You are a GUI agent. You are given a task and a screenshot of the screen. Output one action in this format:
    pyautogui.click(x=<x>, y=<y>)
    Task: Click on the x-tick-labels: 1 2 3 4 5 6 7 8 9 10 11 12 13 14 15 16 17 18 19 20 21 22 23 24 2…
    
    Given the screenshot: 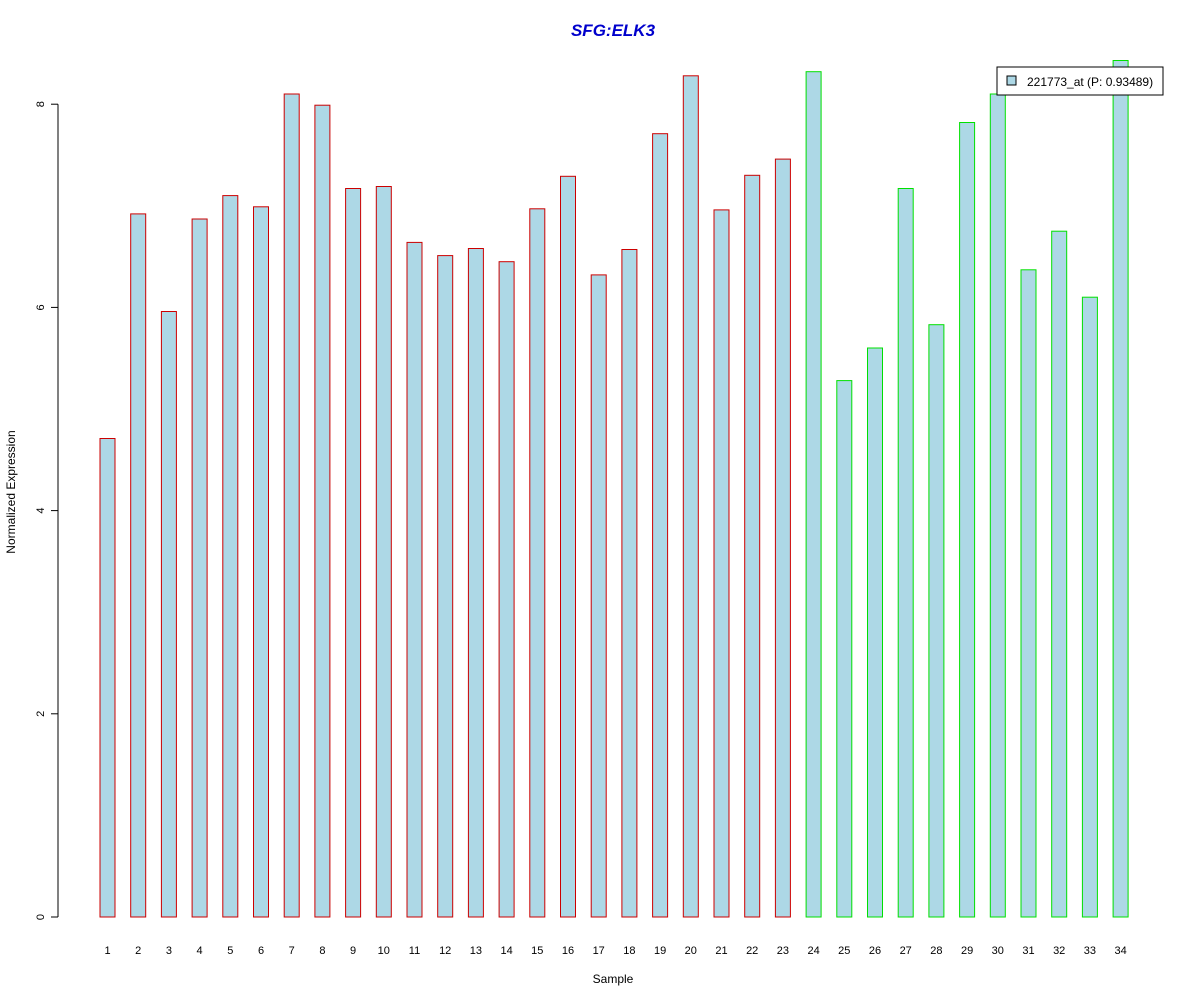 What is the action you would take?
    pyautogui.click(x=615, y=951)
    